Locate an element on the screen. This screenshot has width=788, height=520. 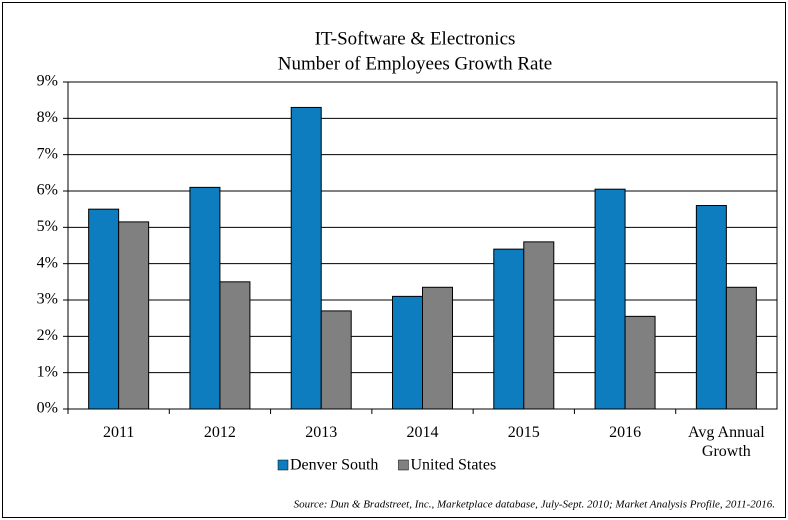
x-tick-label: Avg Annual Growth is located at coordinates (726, 442).